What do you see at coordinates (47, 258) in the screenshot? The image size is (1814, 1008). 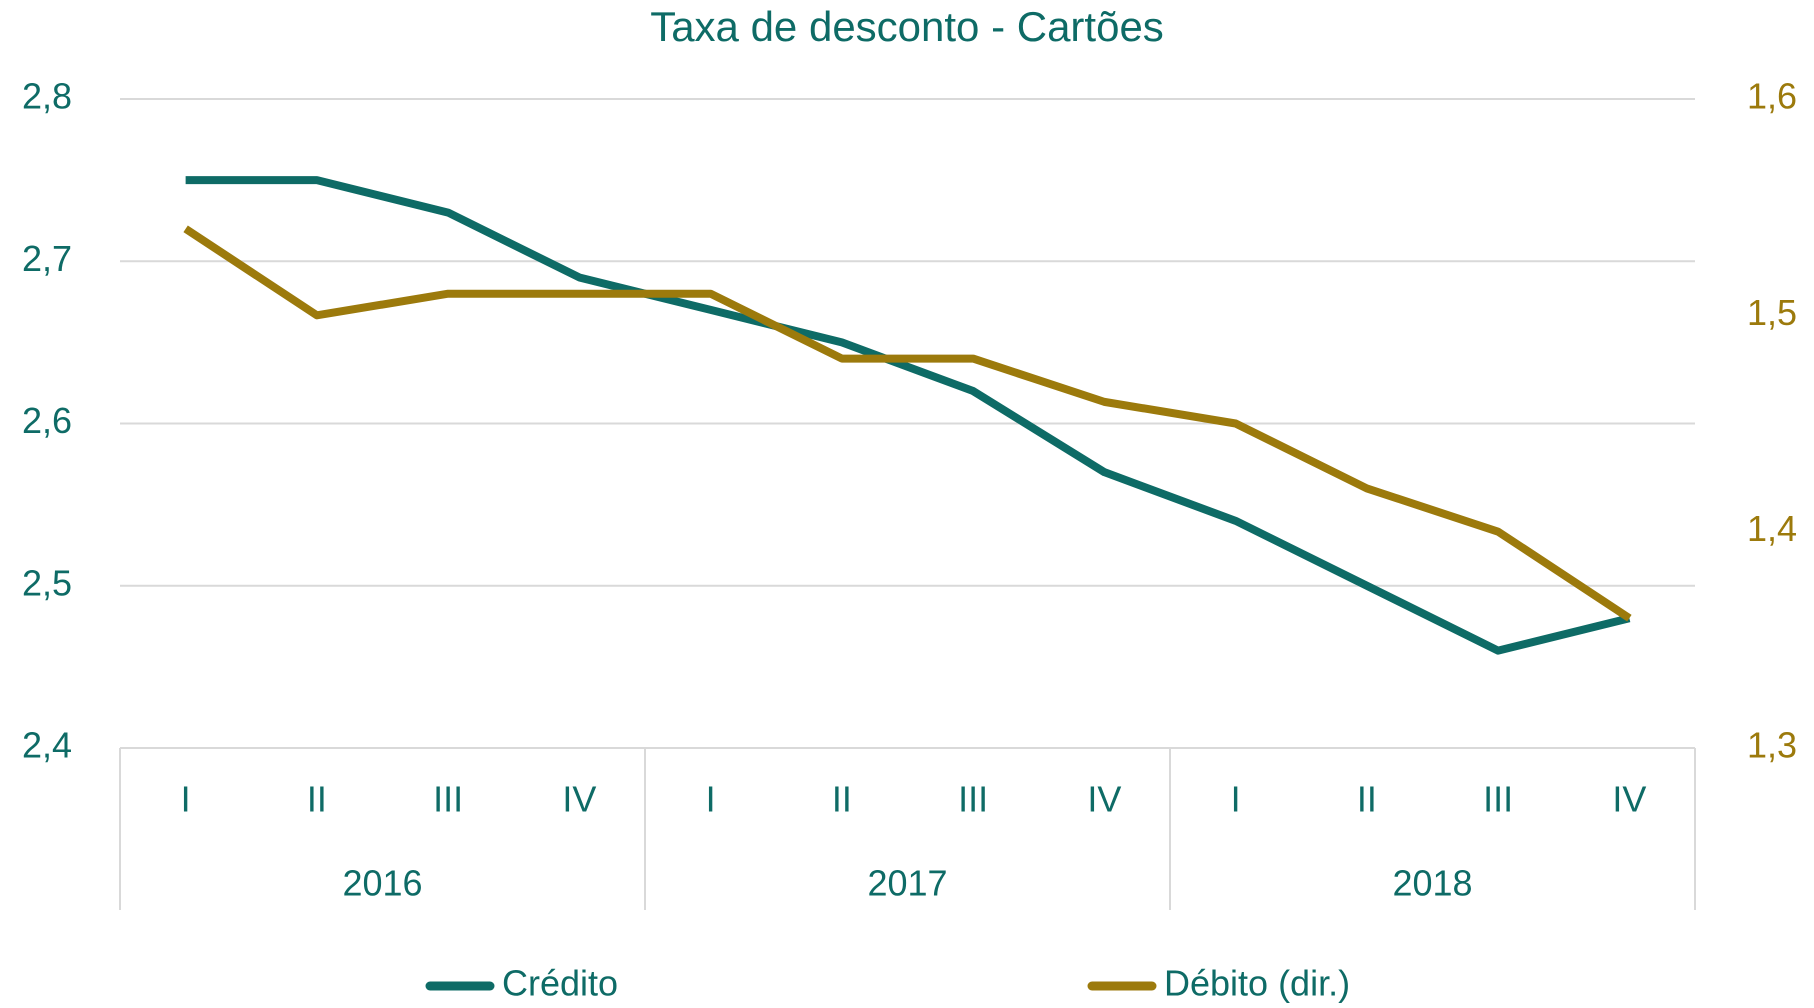 I see `y-tick-label: 2,7` at bounding box center [47, 258].